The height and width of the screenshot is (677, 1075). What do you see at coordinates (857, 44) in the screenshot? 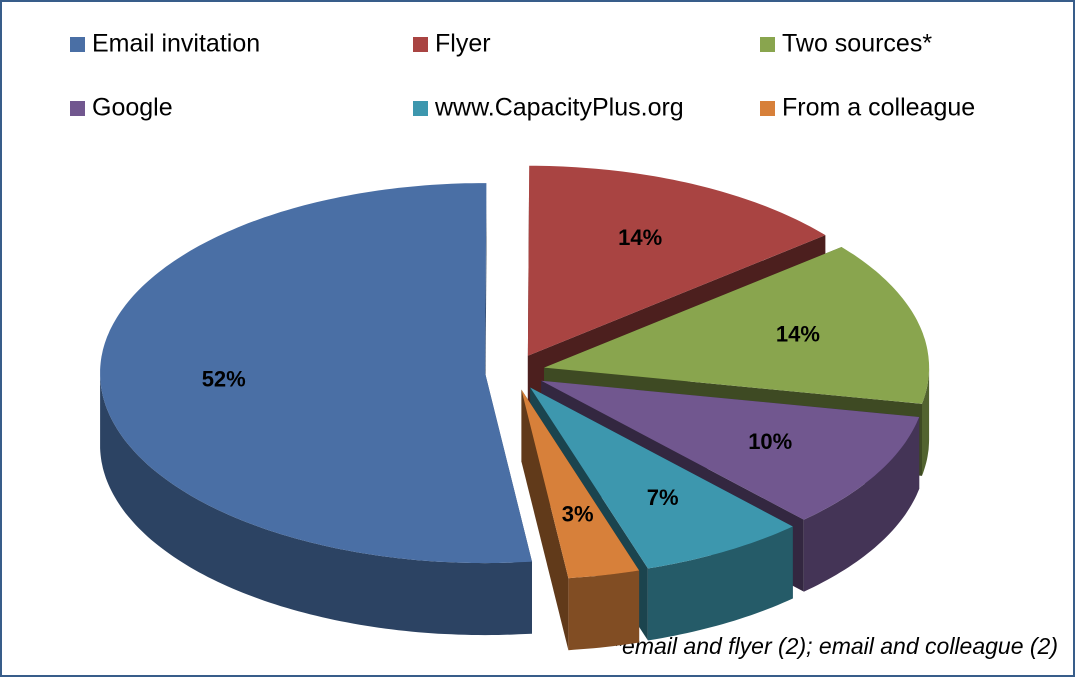
I see `legend-label: Two sources*` at bounding box center [857, 44].